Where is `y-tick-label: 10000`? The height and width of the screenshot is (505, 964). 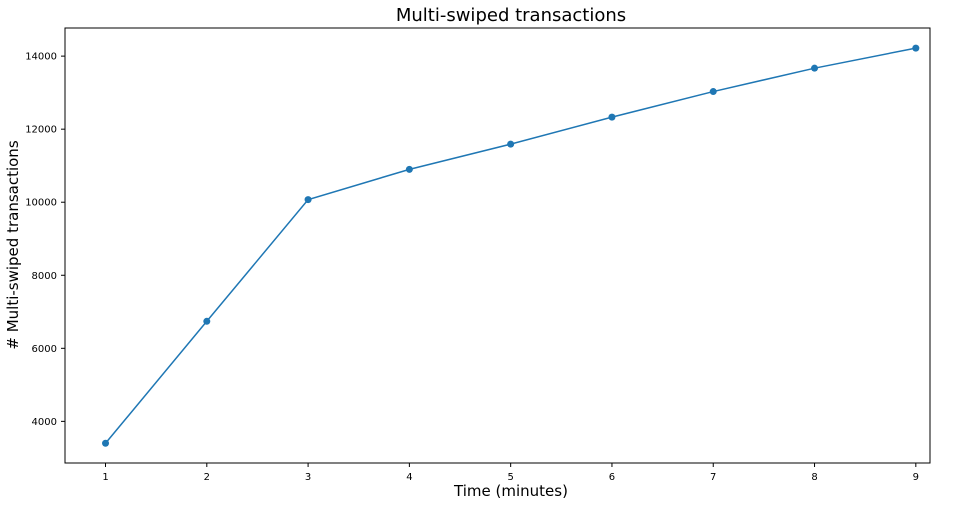 y-tick-label: 10000 is located at coordinates (41, 203).